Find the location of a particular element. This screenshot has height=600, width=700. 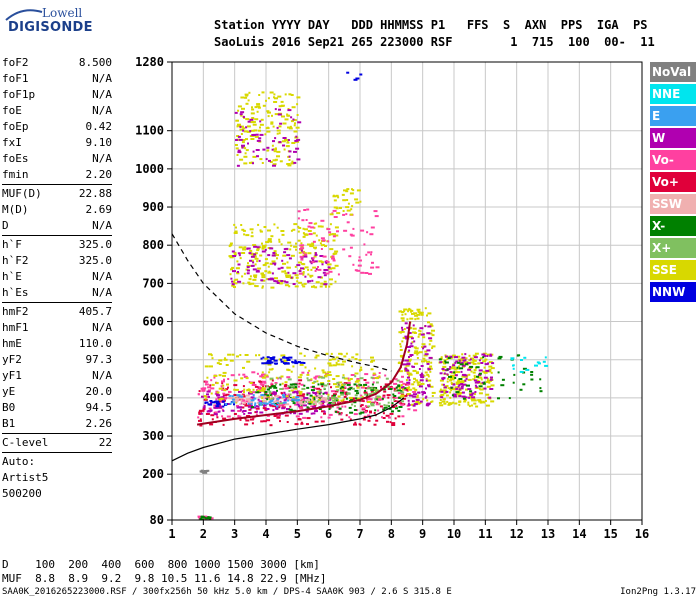

dashed-trace-curve is located at coordinates (281, 302).